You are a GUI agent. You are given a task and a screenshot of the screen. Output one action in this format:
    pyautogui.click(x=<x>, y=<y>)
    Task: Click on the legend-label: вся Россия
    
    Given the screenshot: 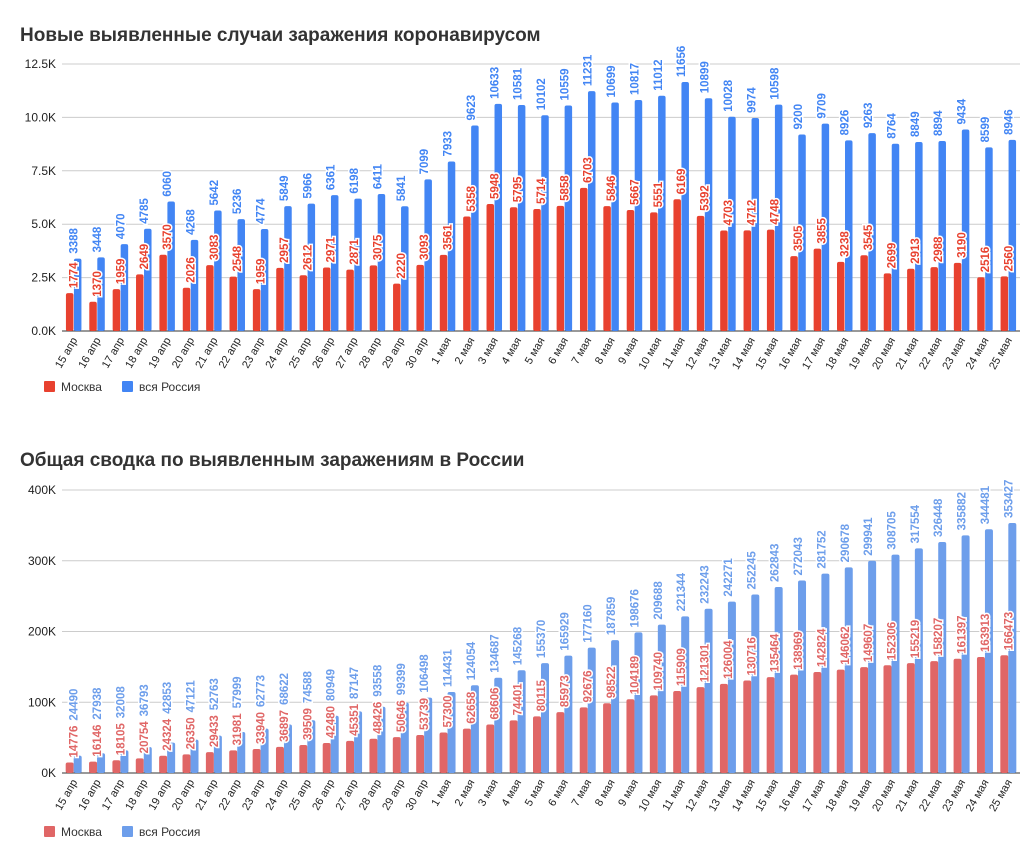 What is the action you would take?
    pyautogui.click(x=169, y=387)
    